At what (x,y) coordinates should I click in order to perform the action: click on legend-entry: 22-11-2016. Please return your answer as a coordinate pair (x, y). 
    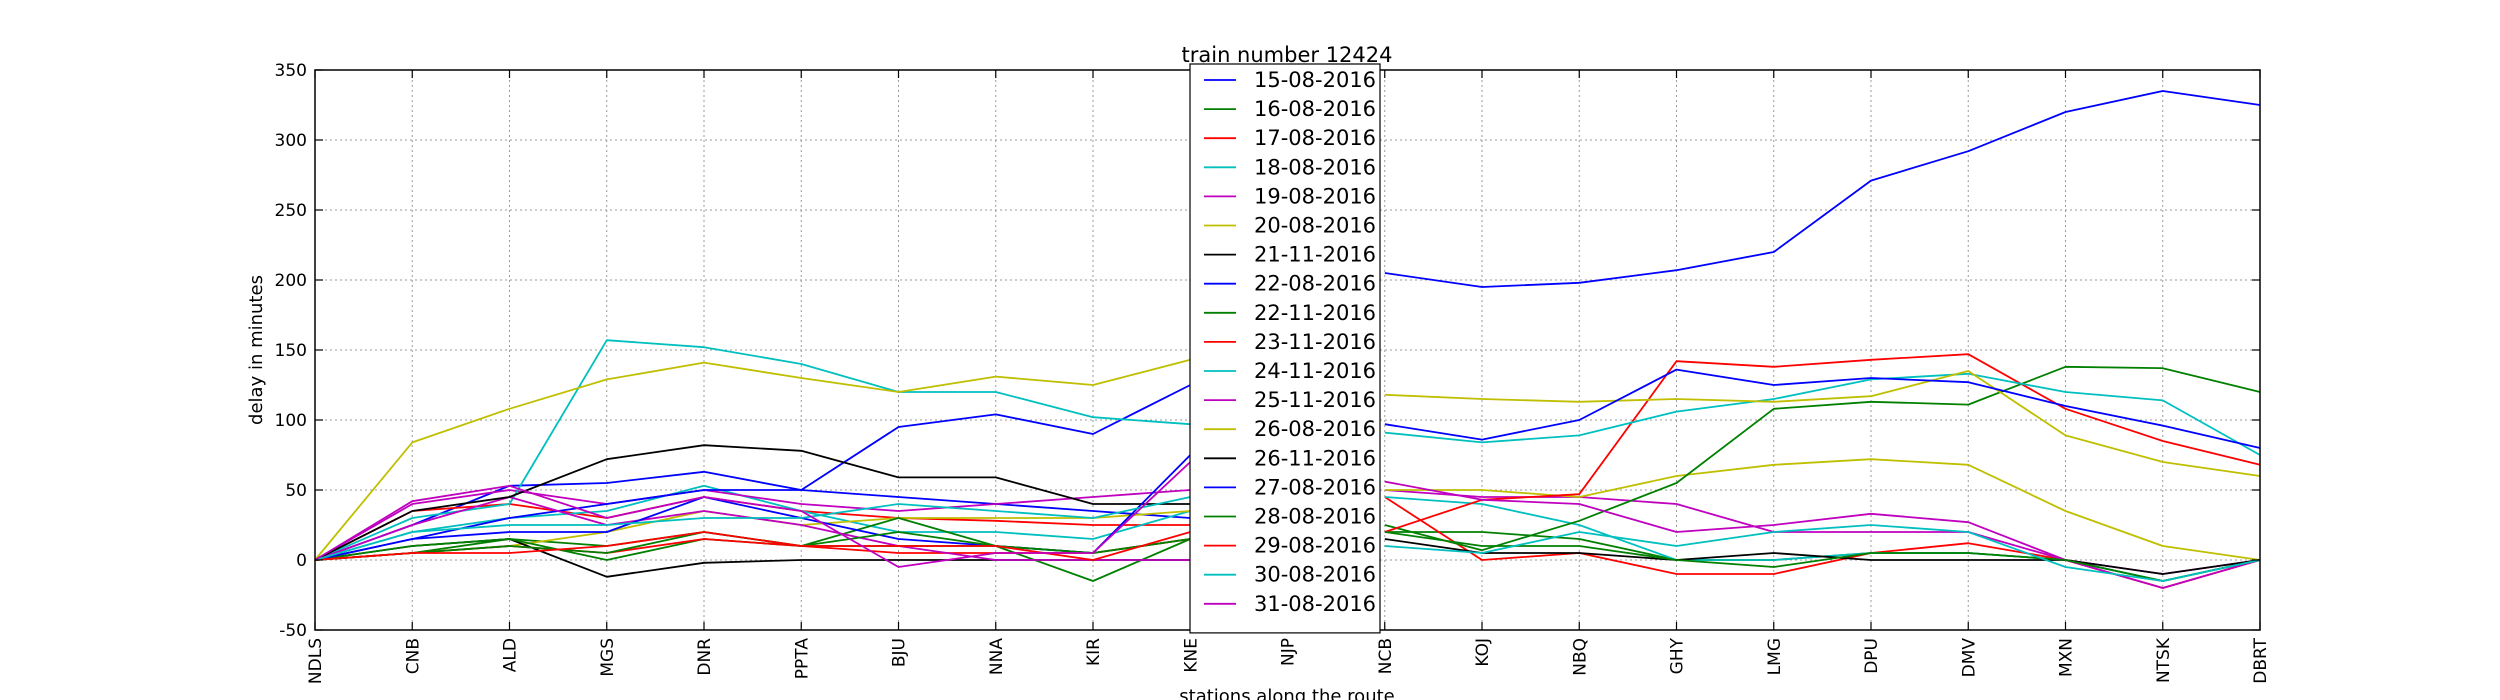
    Looking at the image, I should click on (1315, 313).